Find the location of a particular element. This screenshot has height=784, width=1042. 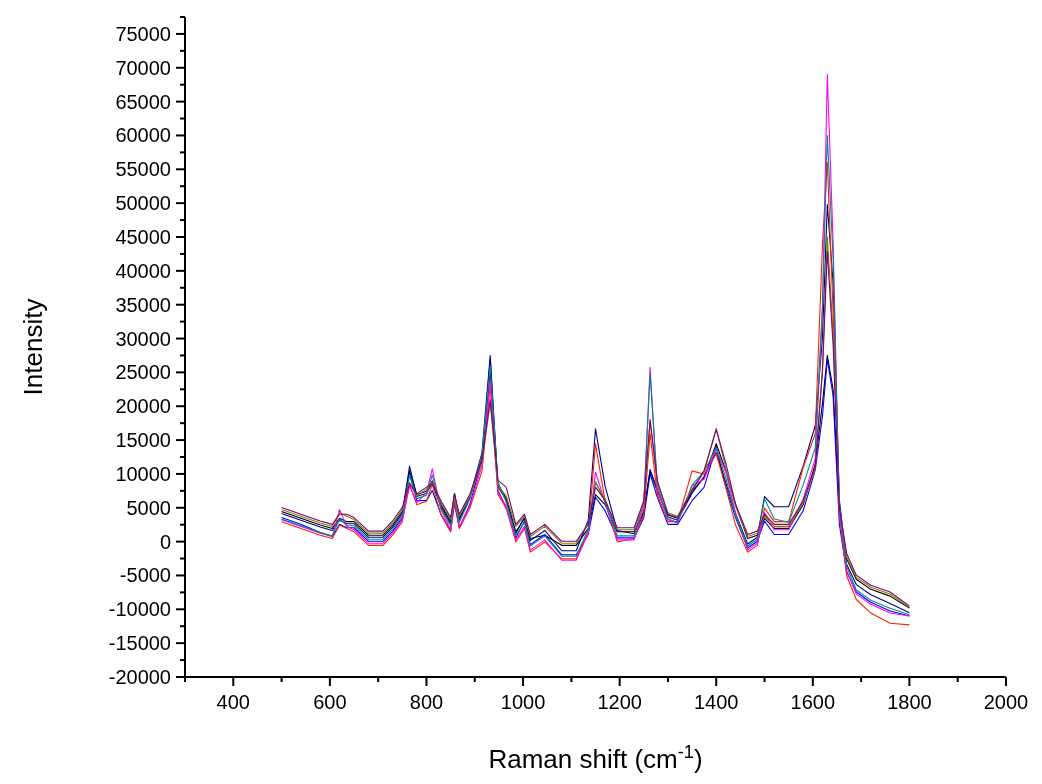

x-tick-label: 800 is located at coordinates (426, 702).